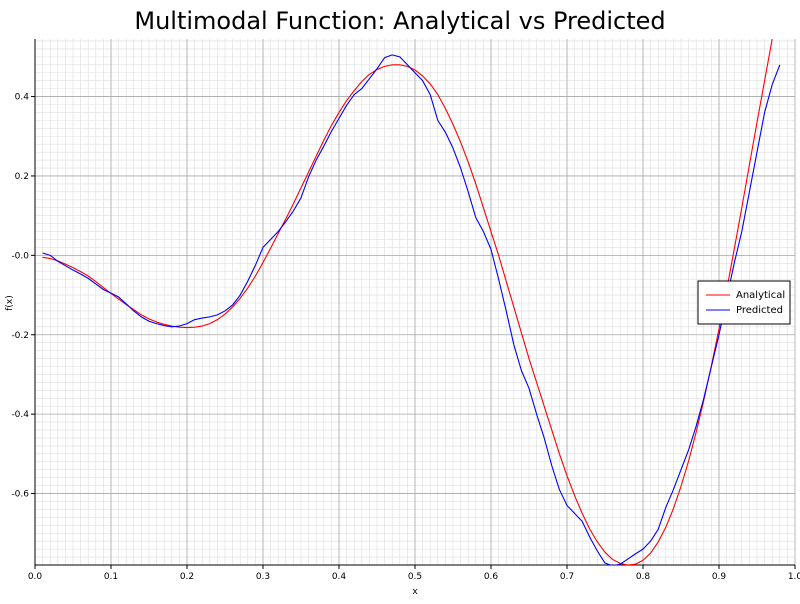 The width and height of the screenshot is (800, 604). What do you see at coordinates (567, 577) in the screenshot?
I see `x-tick-label: 0.7` at bounding box center [567, 577].